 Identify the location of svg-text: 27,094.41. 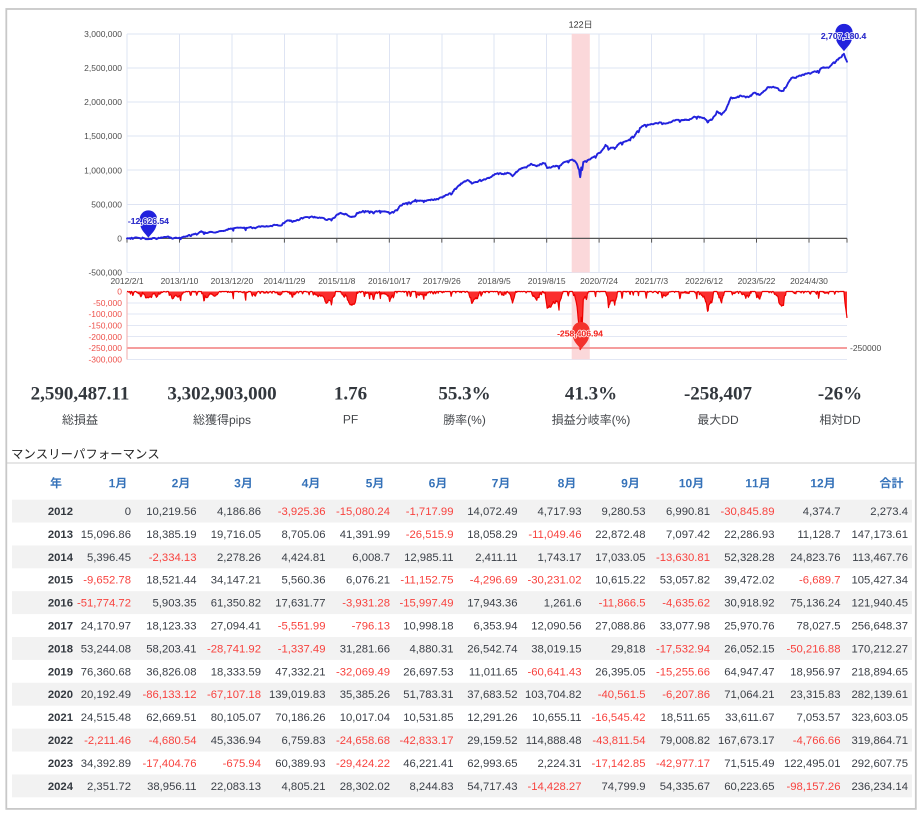
(236, 627).